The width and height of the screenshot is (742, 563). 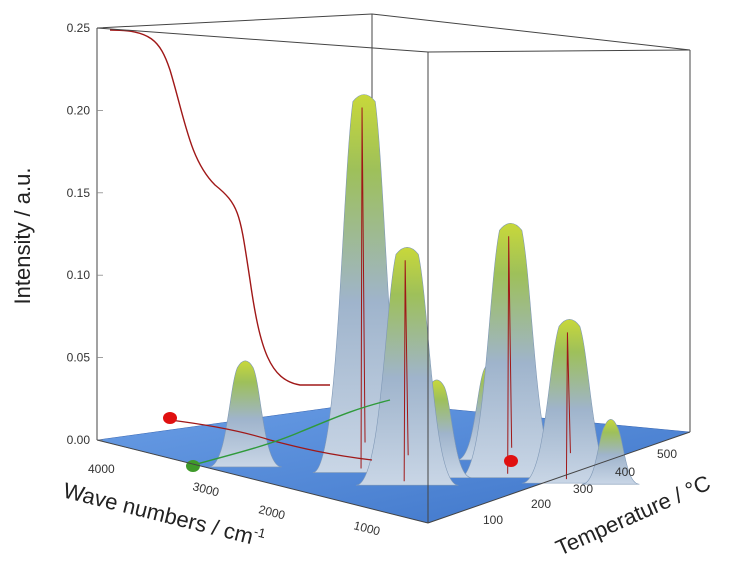 What do you see at coordinates (79, 28) in the screenshot?
I see `y-tick-label: 0.25` at bounding box center [79, 28].